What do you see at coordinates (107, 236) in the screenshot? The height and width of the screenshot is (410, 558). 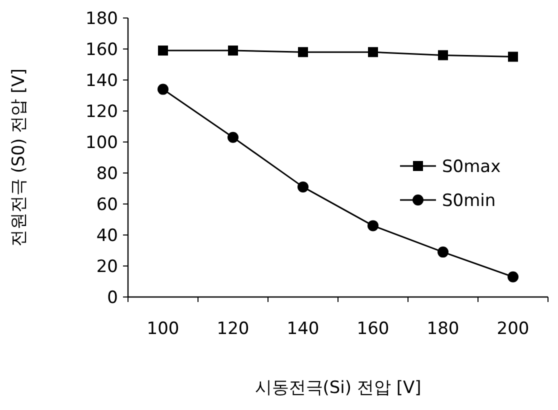 I see `y-tick-label: 40` at bounding box center [107, 236].